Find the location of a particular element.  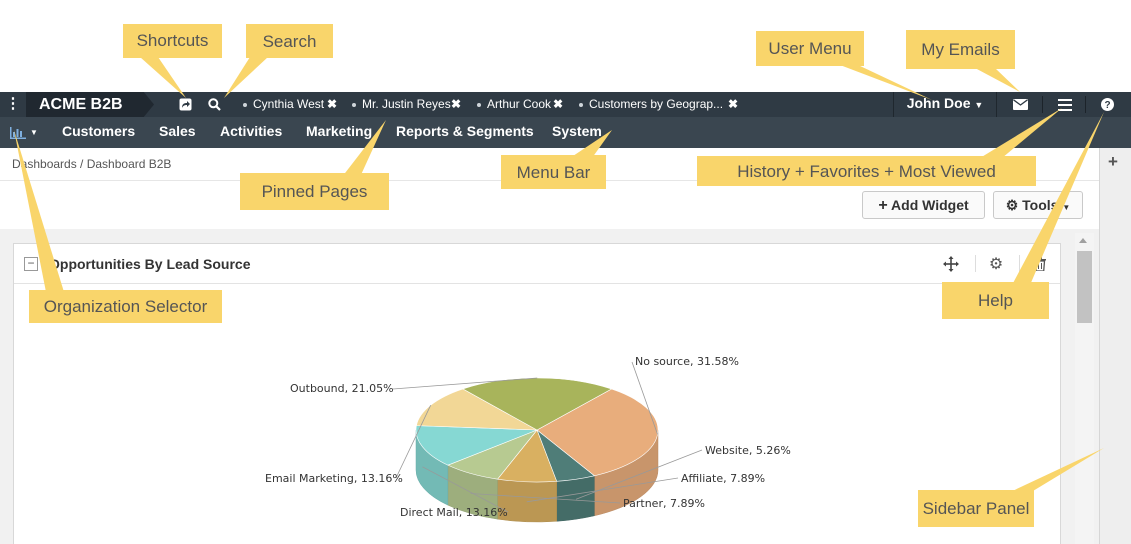

pie-side-website is located at coordinates (575, 498).